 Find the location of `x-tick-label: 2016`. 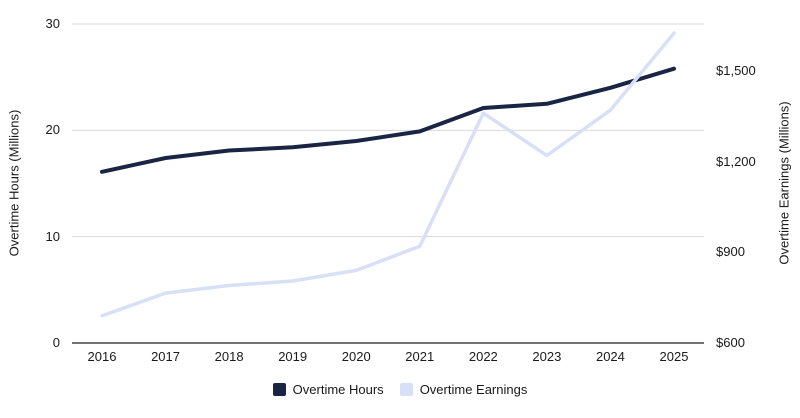

x-tick-label: 2016 is located at coordinates (102, 356).